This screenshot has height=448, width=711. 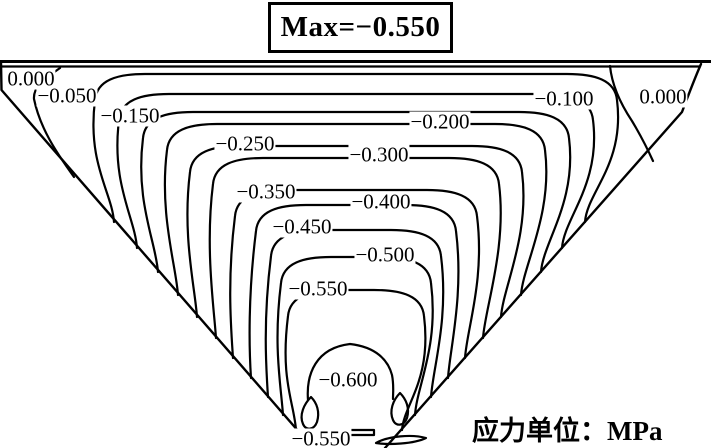 I want to click on contour-line--0.350, so click(x=355, y=274).